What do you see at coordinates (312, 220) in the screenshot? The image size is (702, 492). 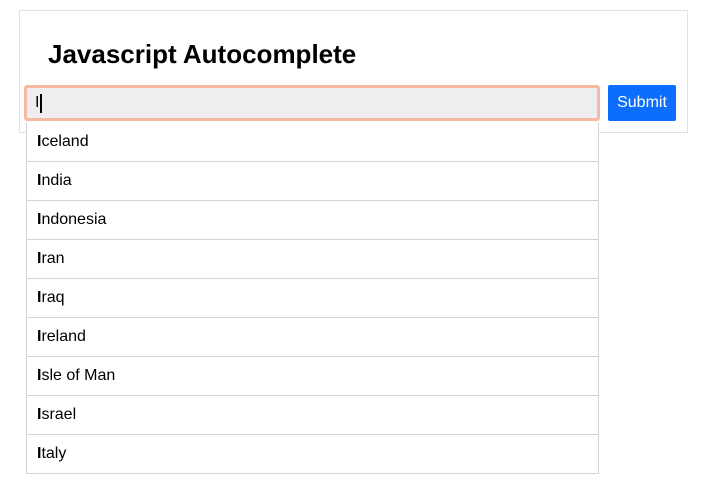 I see `suggestion-item-indonesia: Indonesia` at bounding box center [312, 220].